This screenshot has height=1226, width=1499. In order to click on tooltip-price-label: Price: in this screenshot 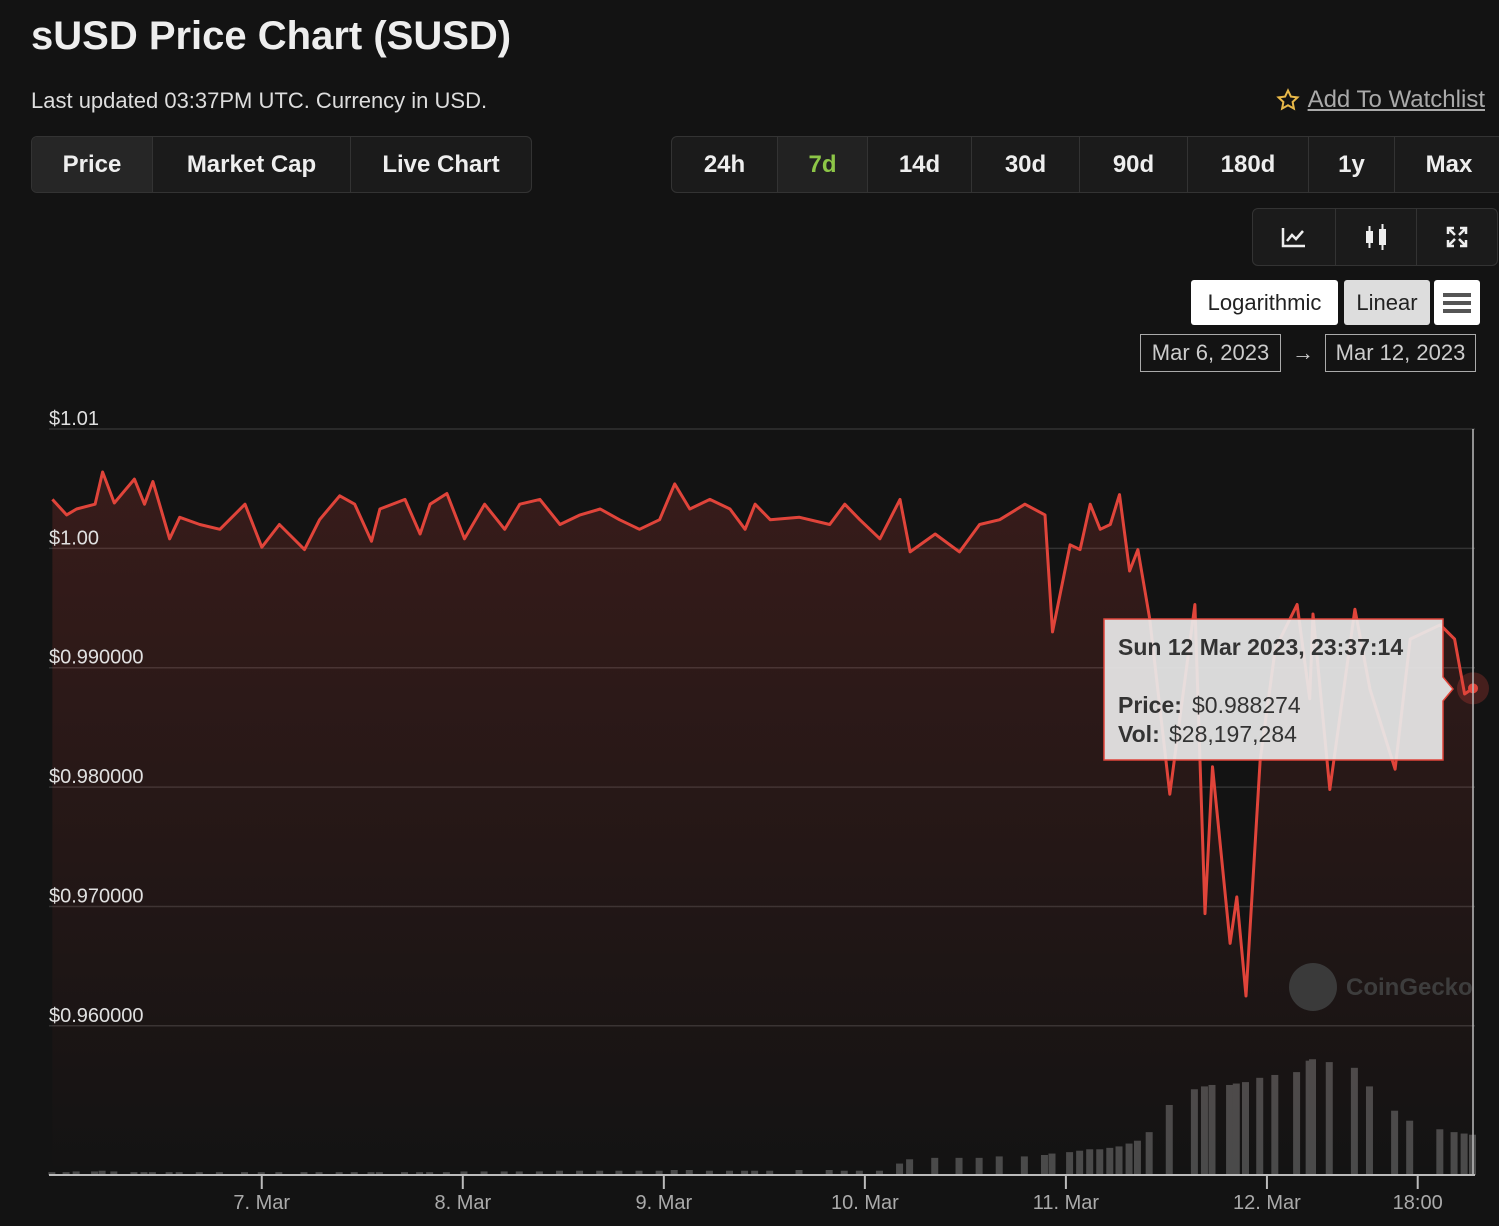, I will do `click(1150, 705)`.